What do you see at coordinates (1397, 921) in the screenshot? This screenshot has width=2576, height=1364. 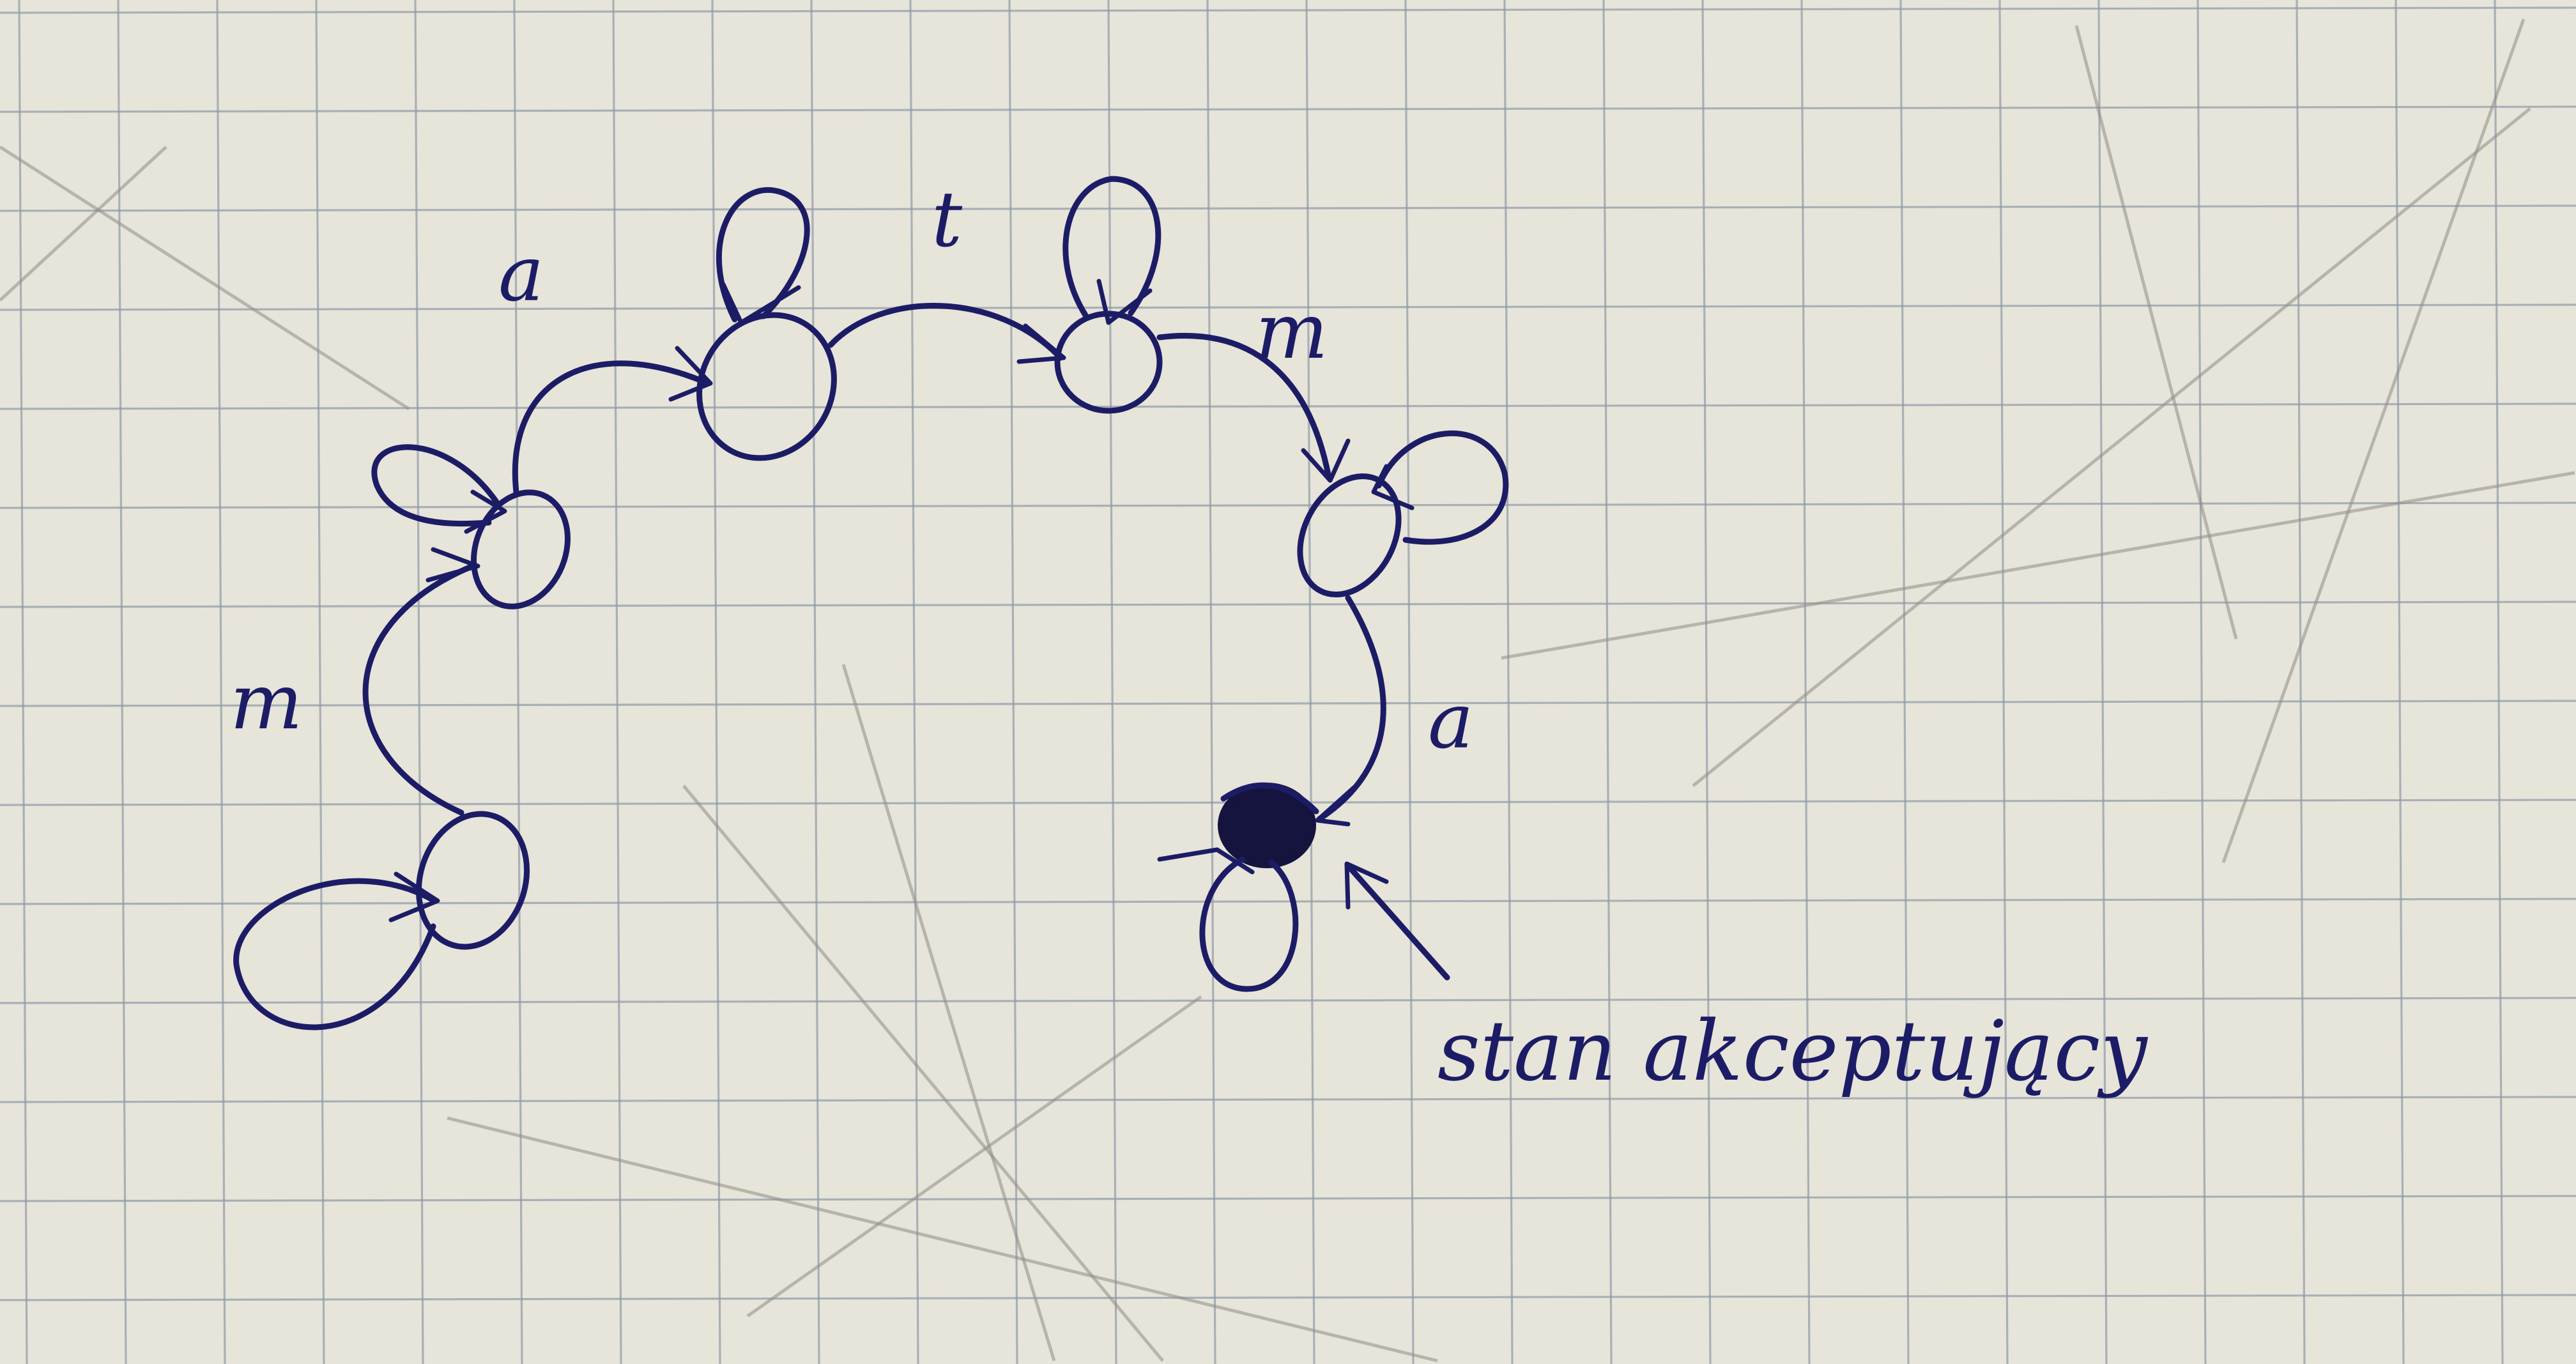 I see `annotation-pointer` at bounding box center [1397, 921].